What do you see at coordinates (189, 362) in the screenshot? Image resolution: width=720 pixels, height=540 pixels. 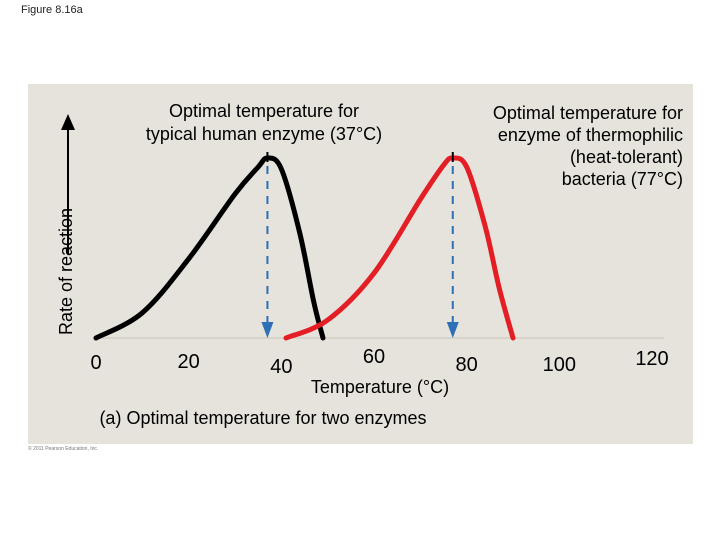 I see `x-tick-label-20: 20` at bounding box center [189, 362].